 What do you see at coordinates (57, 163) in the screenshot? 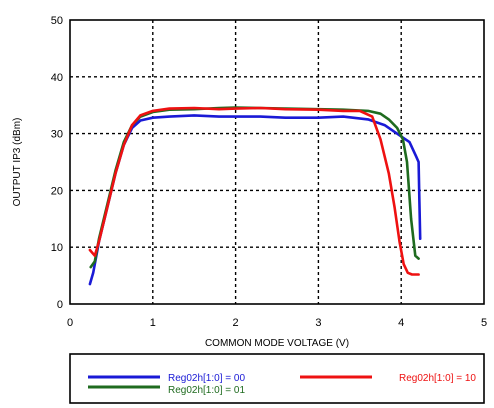
I see `y-tick-labels: 0 10 20 30 40 50` at bounding box center [57, 163].